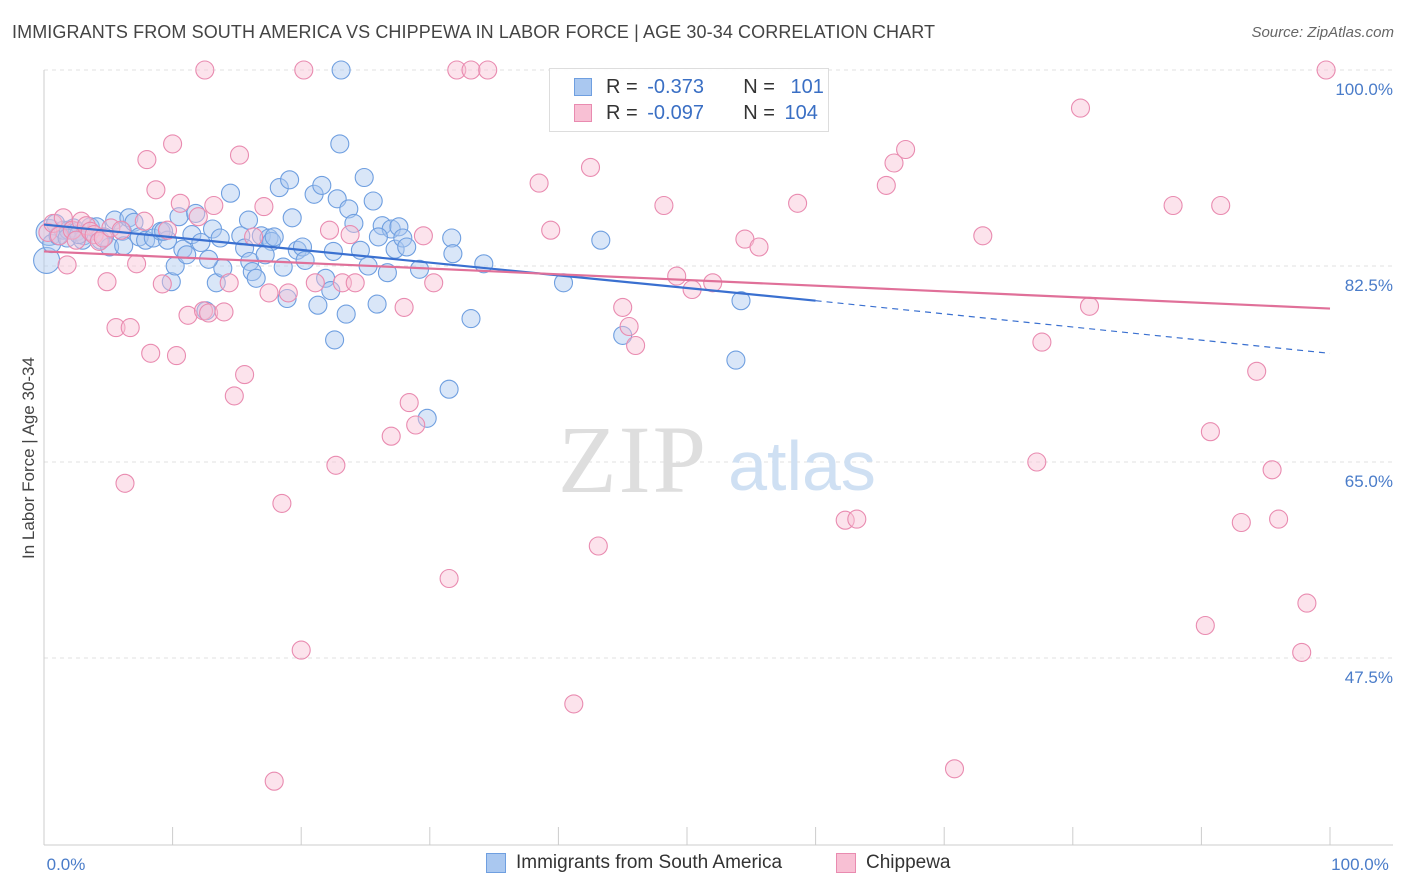  Describe the element at coordinates (908, 862) in the screenshot. I see `legend-label-chippewa: Chippewa` at that location.